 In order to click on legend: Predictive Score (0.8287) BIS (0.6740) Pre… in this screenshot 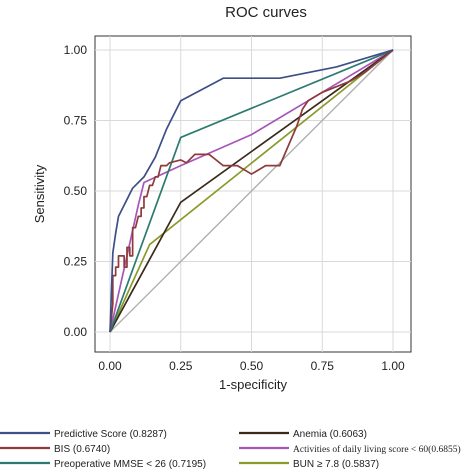, I will do `click(230, 449)`.